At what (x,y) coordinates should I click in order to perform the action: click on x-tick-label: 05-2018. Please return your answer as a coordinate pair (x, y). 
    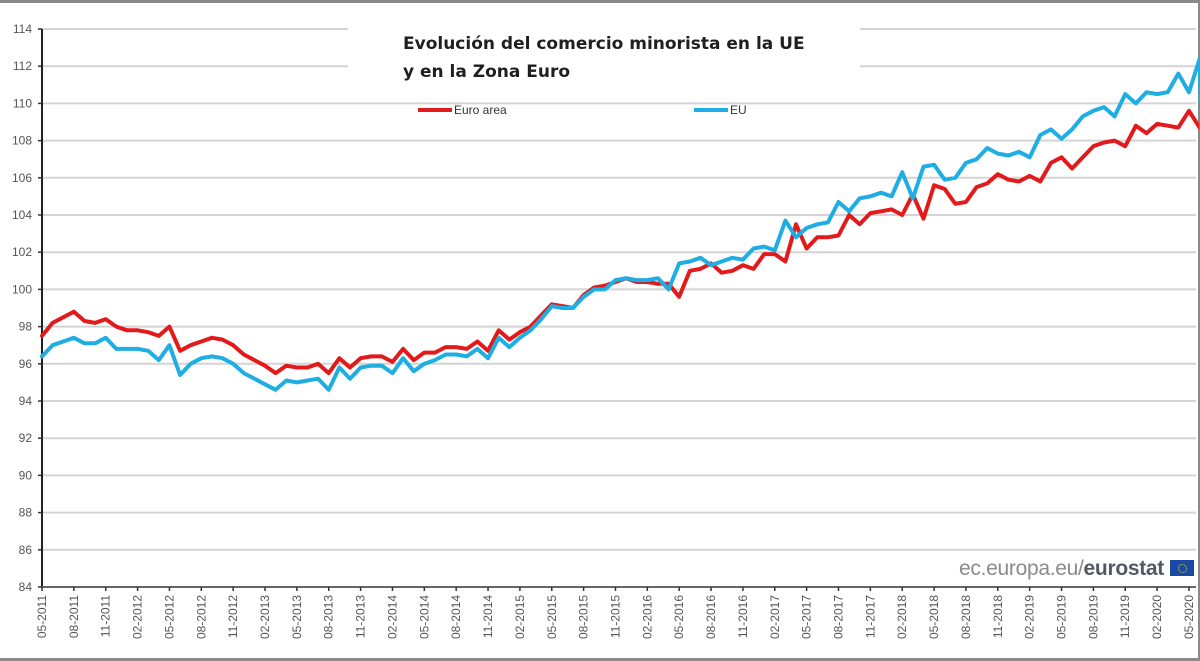
    Looking at the image, I should click on (934, 617).